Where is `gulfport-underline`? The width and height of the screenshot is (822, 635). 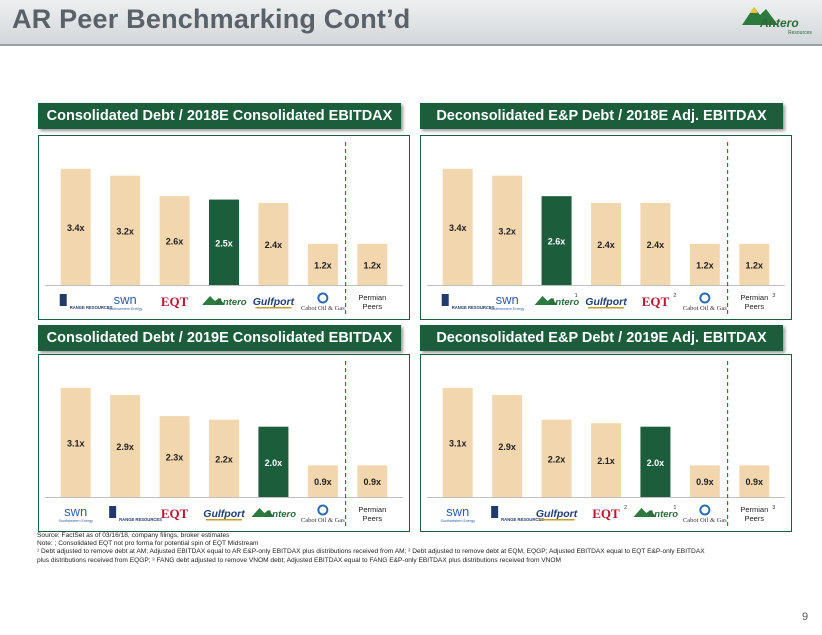 gulfport-underline is located at coordinates (224, 520).